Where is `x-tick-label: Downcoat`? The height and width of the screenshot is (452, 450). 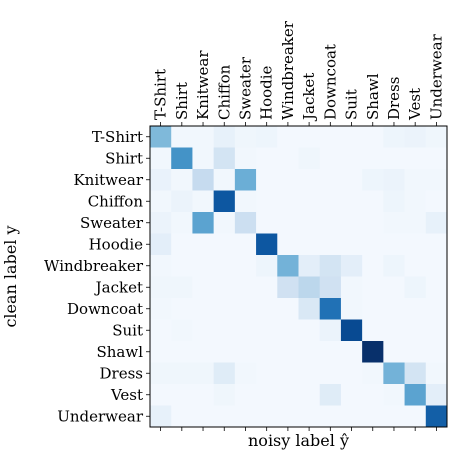 x-tick-label: Downcoat is located at coordinates (330, 82).